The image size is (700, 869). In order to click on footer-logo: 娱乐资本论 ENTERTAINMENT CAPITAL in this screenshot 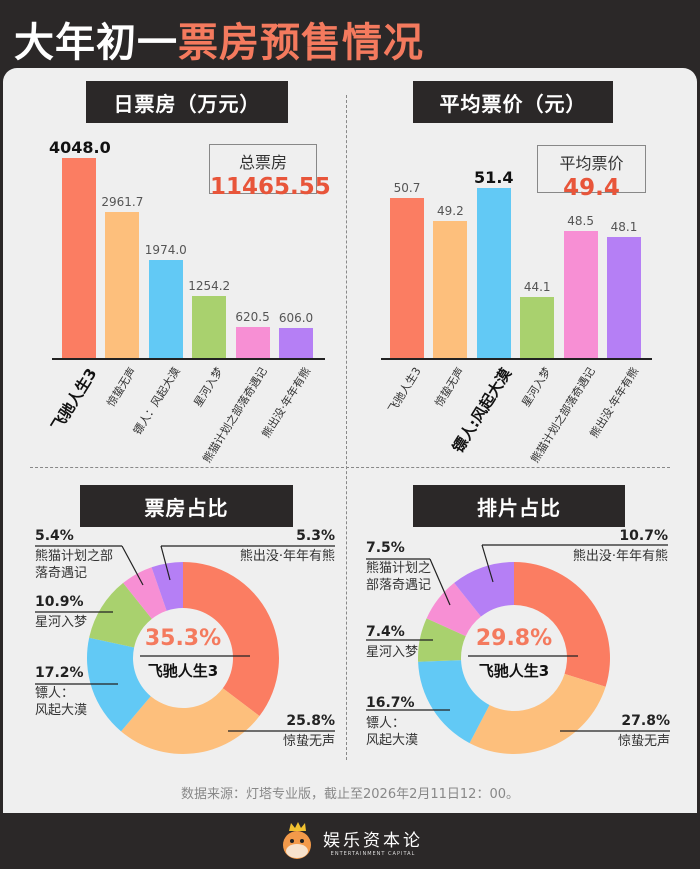, I will do `click(373, 843)`.